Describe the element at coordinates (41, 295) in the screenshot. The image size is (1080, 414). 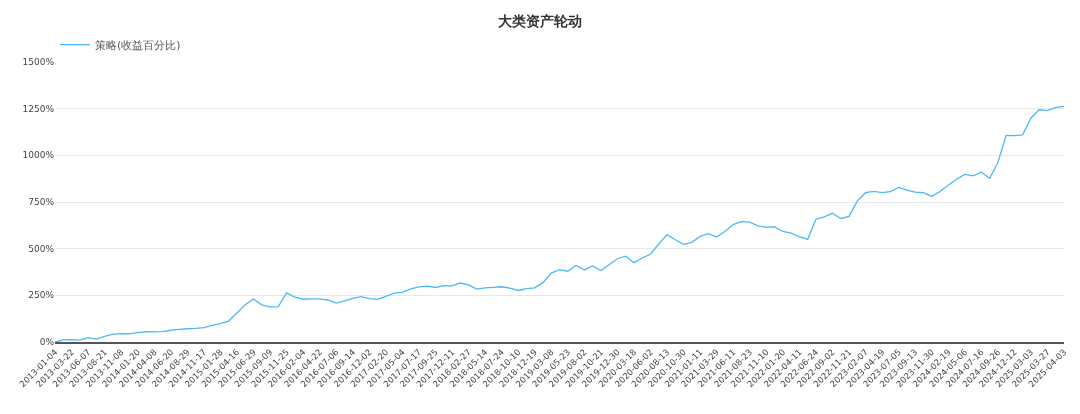
I see `y-tick-label: 250%` at that location.